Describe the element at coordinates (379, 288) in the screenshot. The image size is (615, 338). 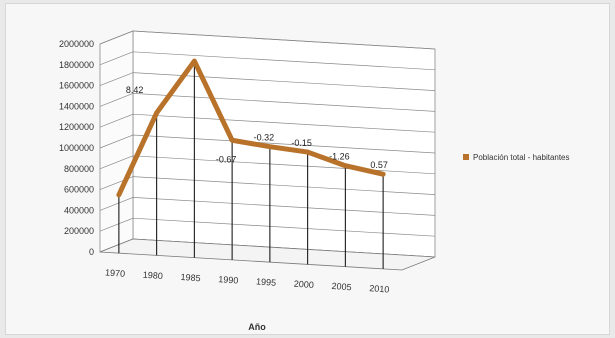
I see `x-tick-label: 2010` at that location.